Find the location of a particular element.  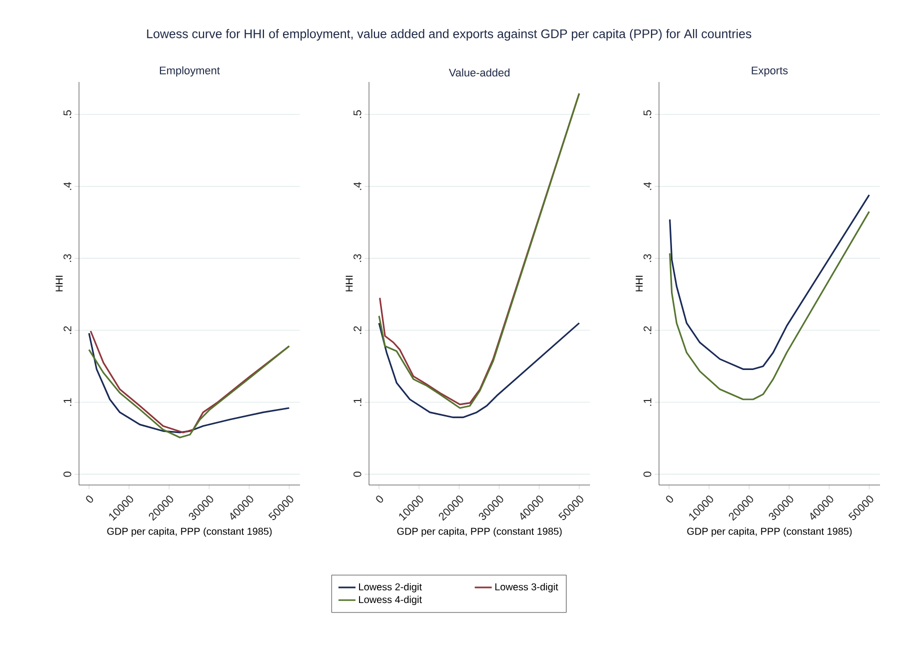

legend-label: Lowess 4-digit is located at coordinates (390, 601).